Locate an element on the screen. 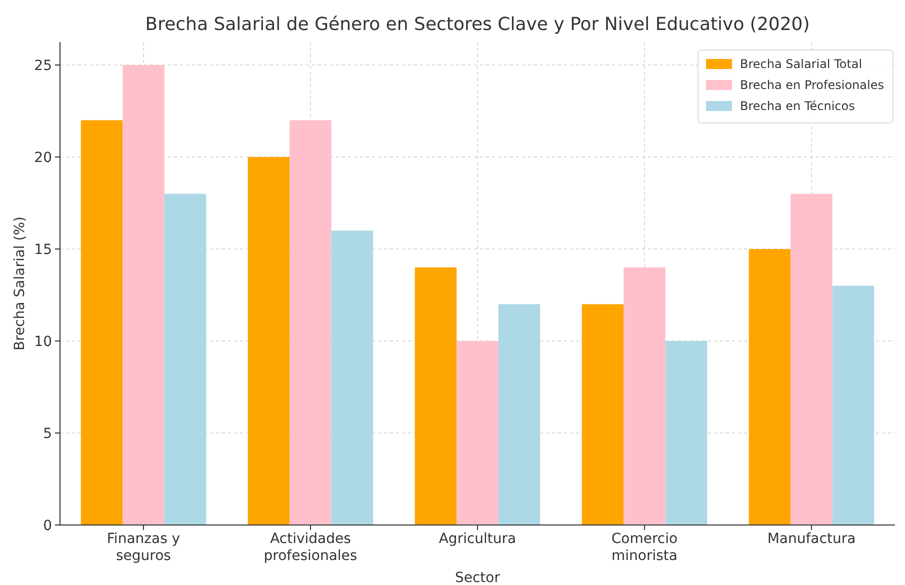 Image resolution: width=905 pixels, height=585 pixels. x-tick-label: Agricultura is located at coordinates (477, 539).